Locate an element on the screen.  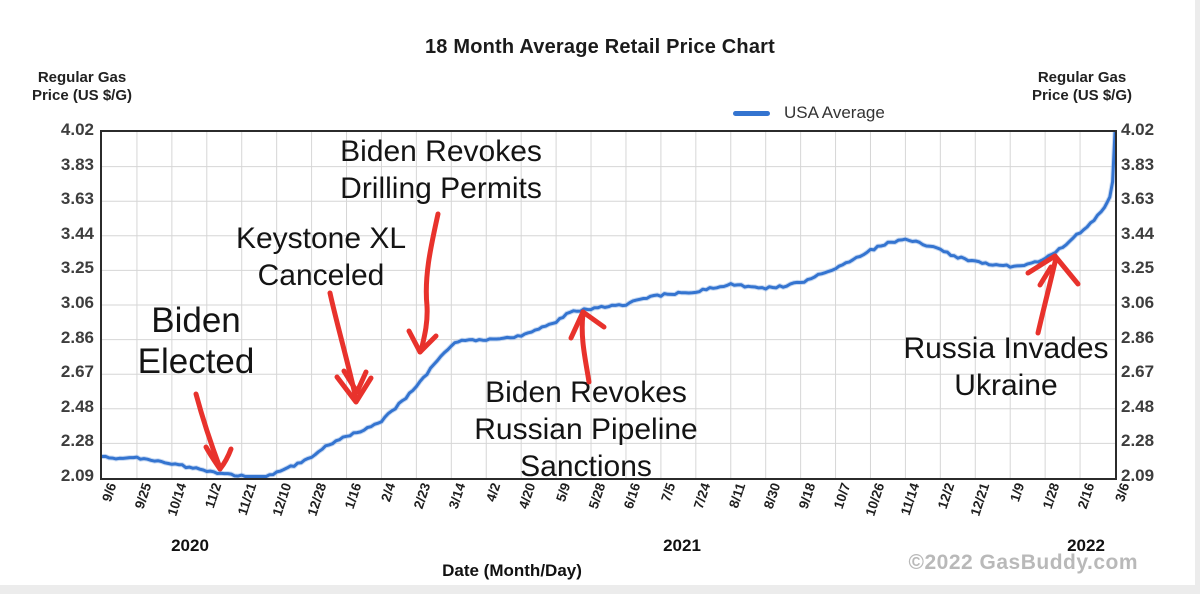
y-axis-title-left: Regular Gas Price (US $/G) is located at coordinates (82, 87).